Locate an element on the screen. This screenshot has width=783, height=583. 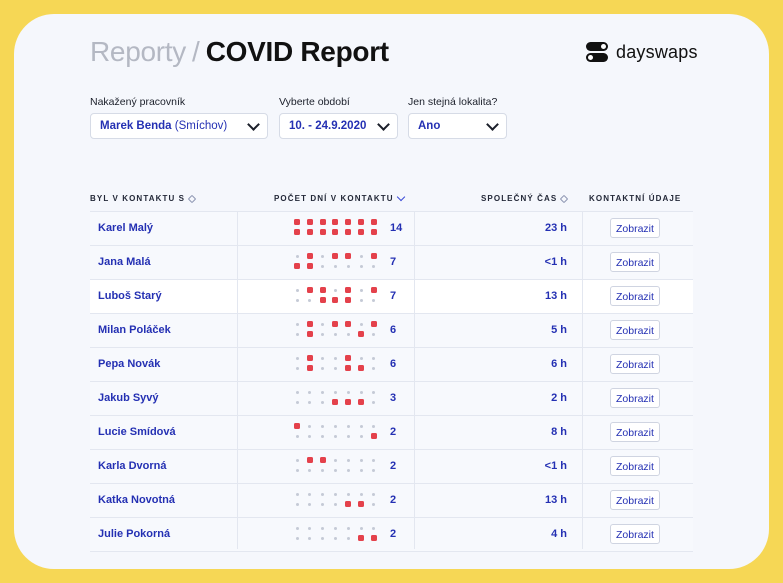
period-select-value: 10. - 24.9.2020 is located at coordinates (328, 126).